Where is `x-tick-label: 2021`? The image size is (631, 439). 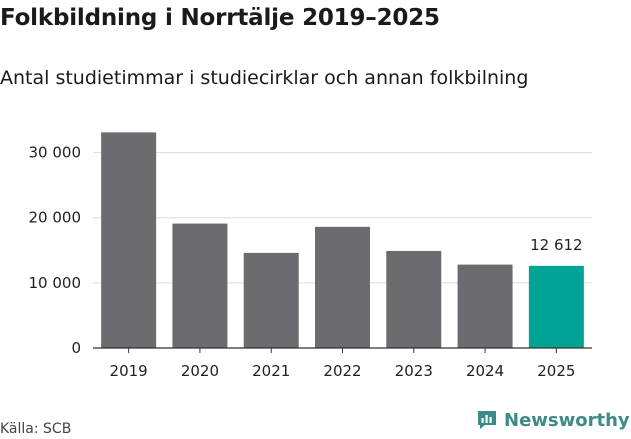 x-tick-label: 2021 is located at coordinates (271, 371).